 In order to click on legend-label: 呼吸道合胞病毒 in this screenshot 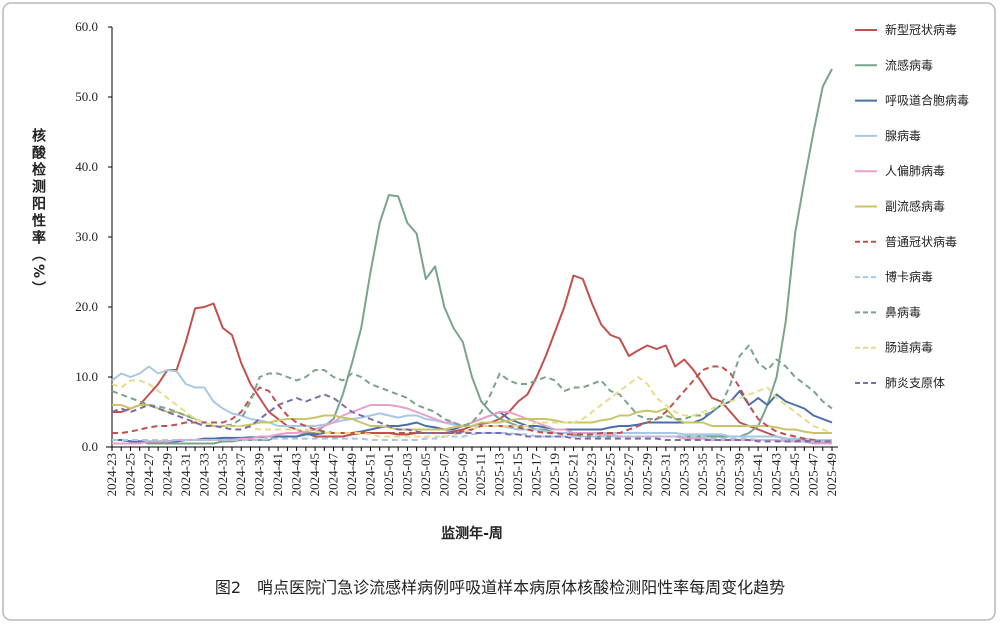, I will do `click(927, 100)`.